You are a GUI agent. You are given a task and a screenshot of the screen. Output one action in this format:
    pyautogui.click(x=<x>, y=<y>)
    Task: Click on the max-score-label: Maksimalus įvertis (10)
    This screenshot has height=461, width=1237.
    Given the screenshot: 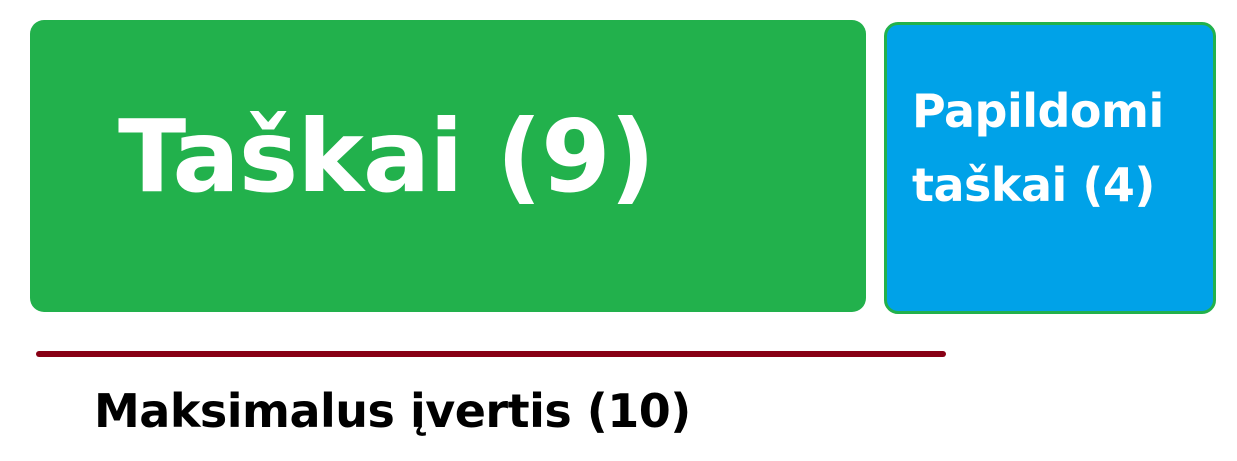 What is the action you would take?
    pyautogui.click(x=392, y=411)
    